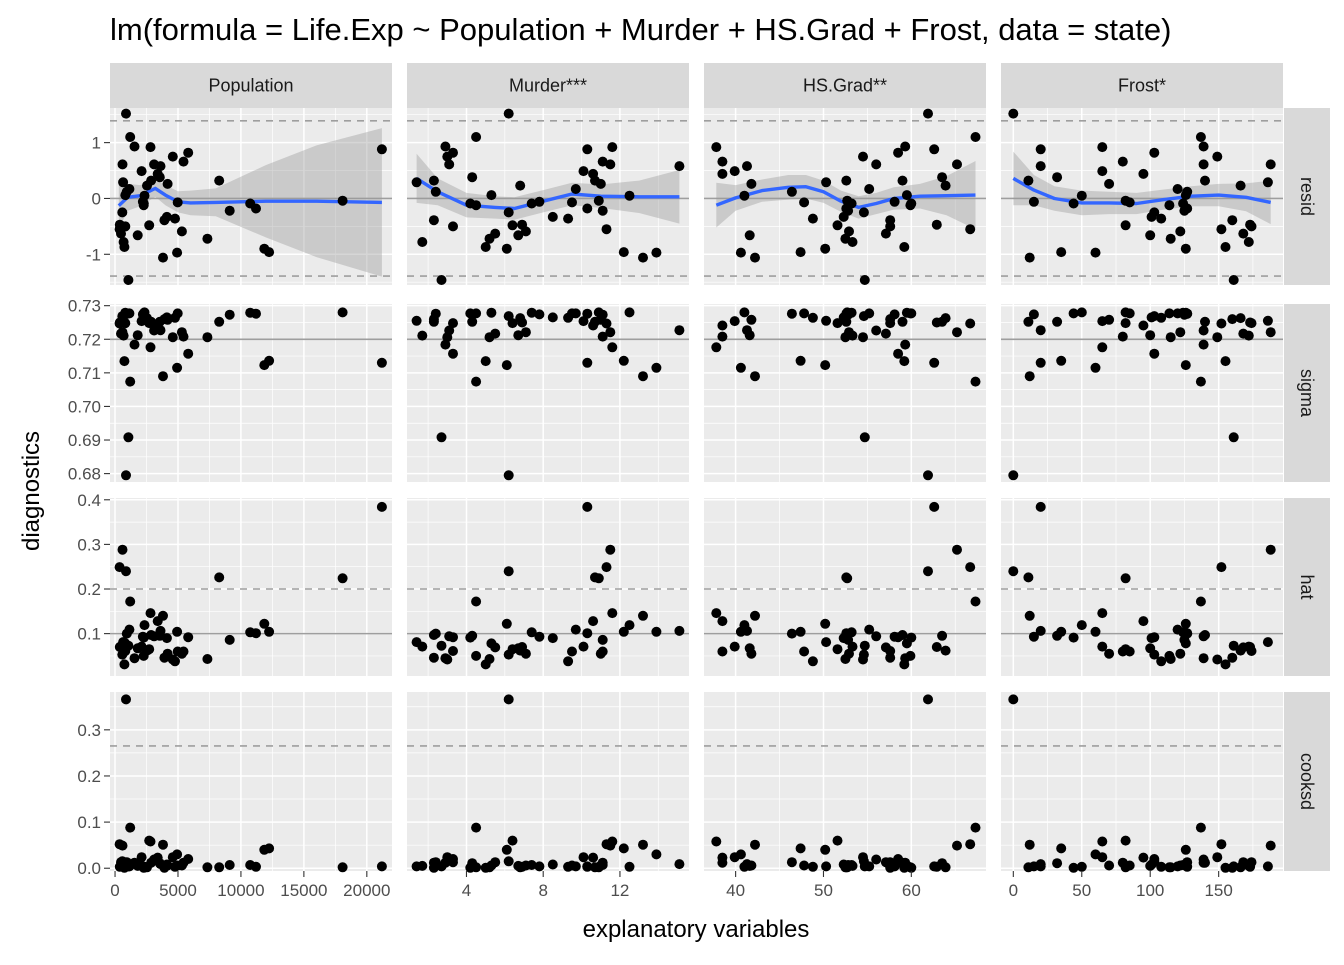 Image resolution: width=1344 pixels, height=965 pixels. I want to click on panel-sigma-HS.Grad, so click(845, 393).